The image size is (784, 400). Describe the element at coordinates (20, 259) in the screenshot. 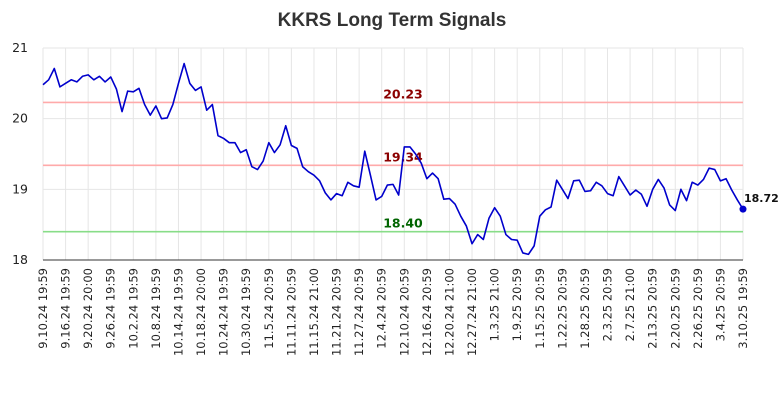

I see `y-tick-label: 18` at that location.